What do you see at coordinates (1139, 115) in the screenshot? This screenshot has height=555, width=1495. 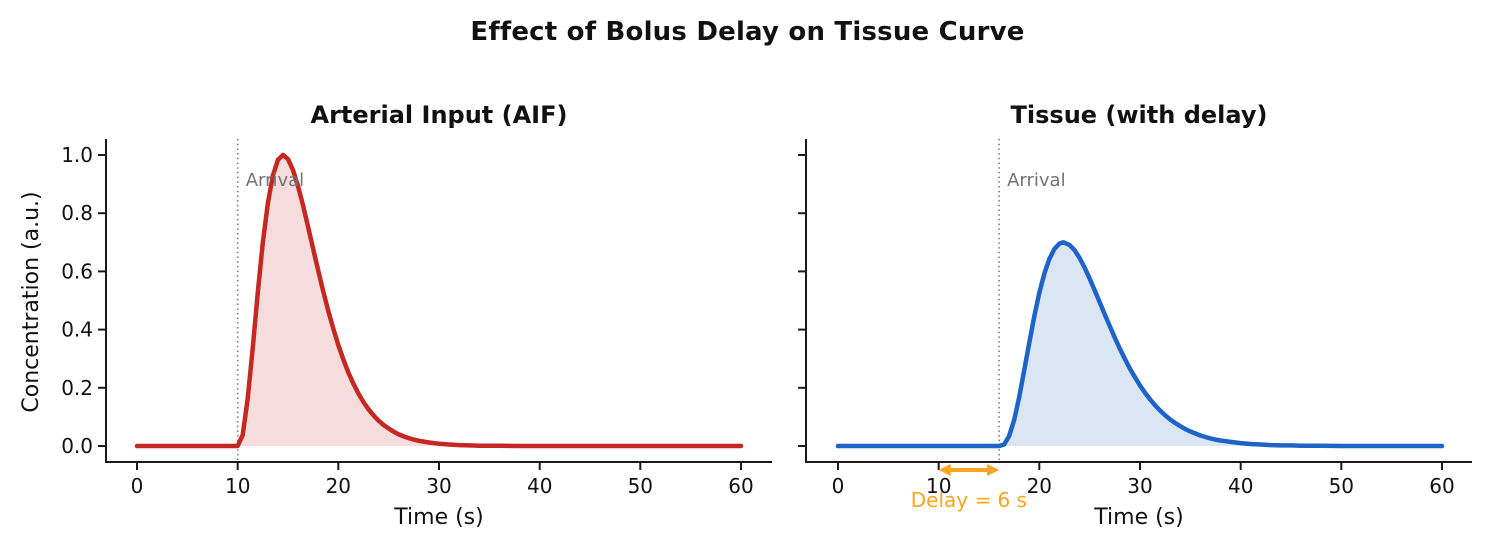 I see `tissue-subplot-title: Tissue (with delay)` at bounding box center [1139, 115].